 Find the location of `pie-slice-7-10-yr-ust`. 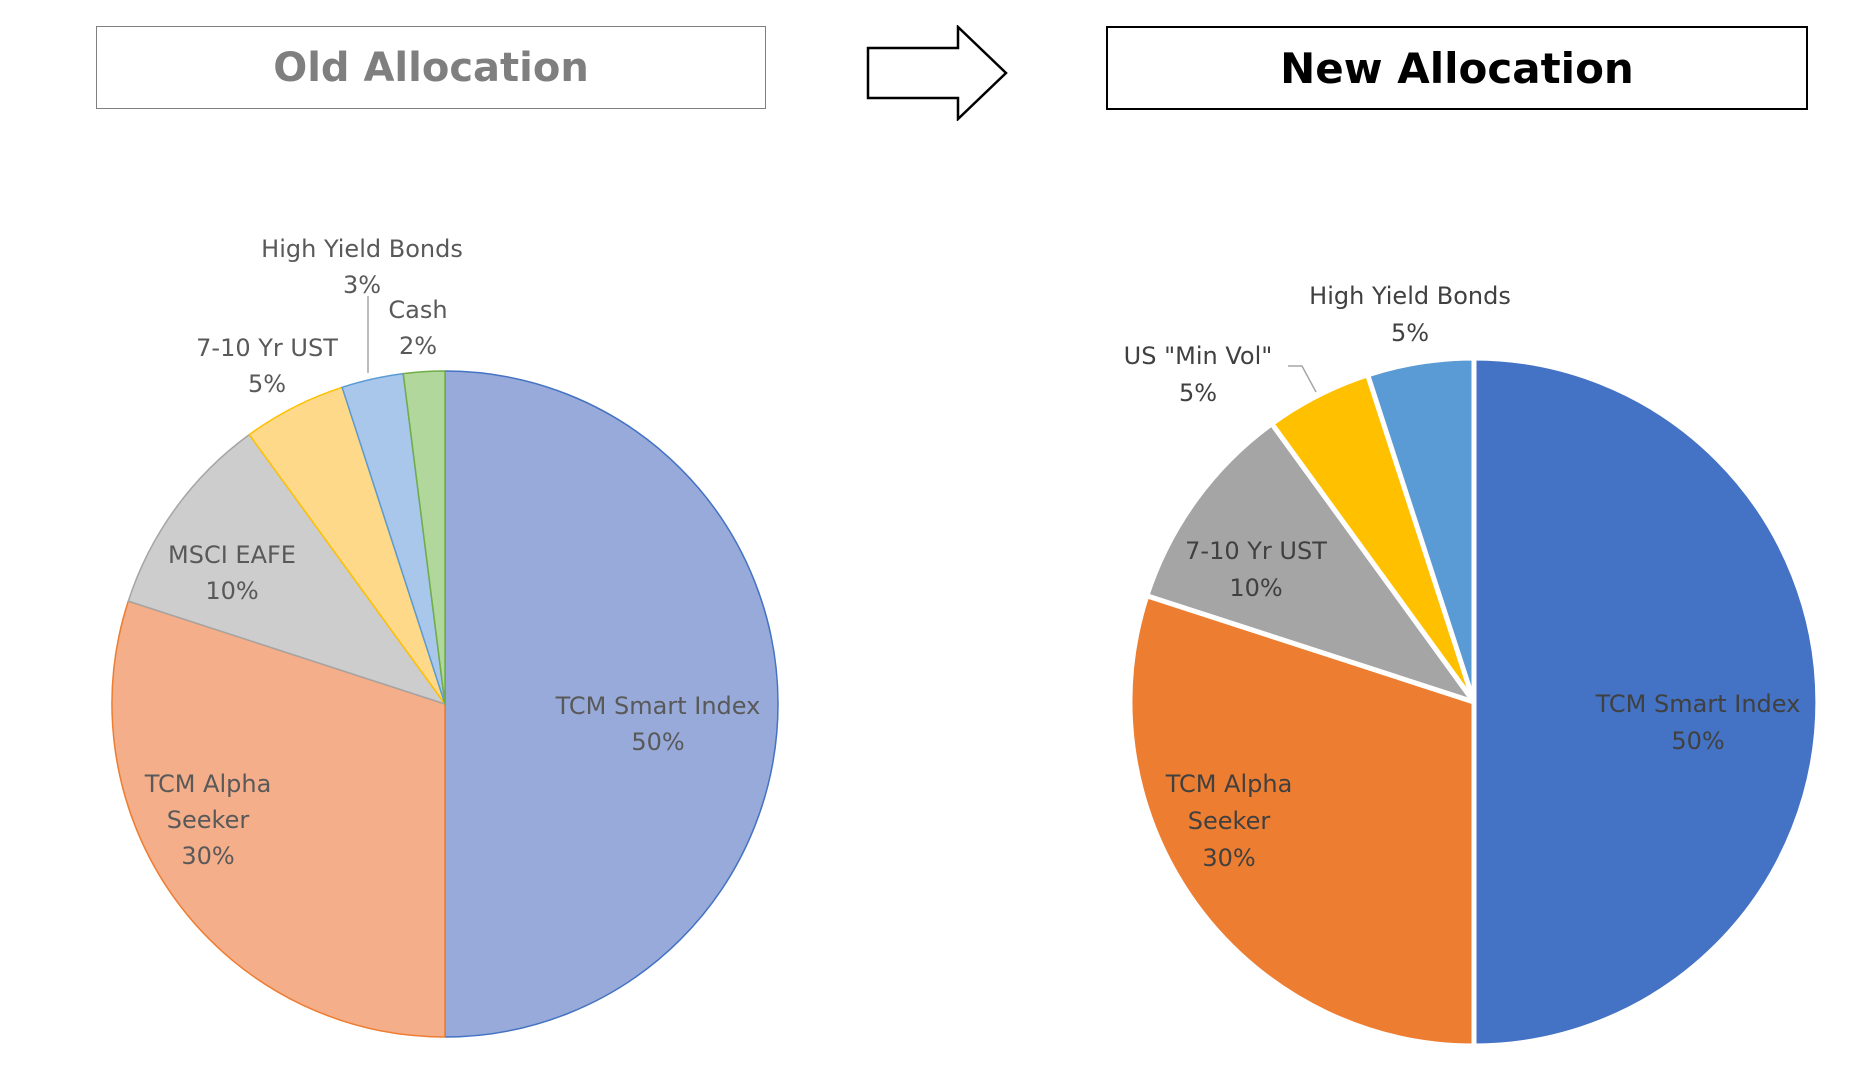

pie-slice-7-10-yr-ust is located at coordinates (1310, 563).